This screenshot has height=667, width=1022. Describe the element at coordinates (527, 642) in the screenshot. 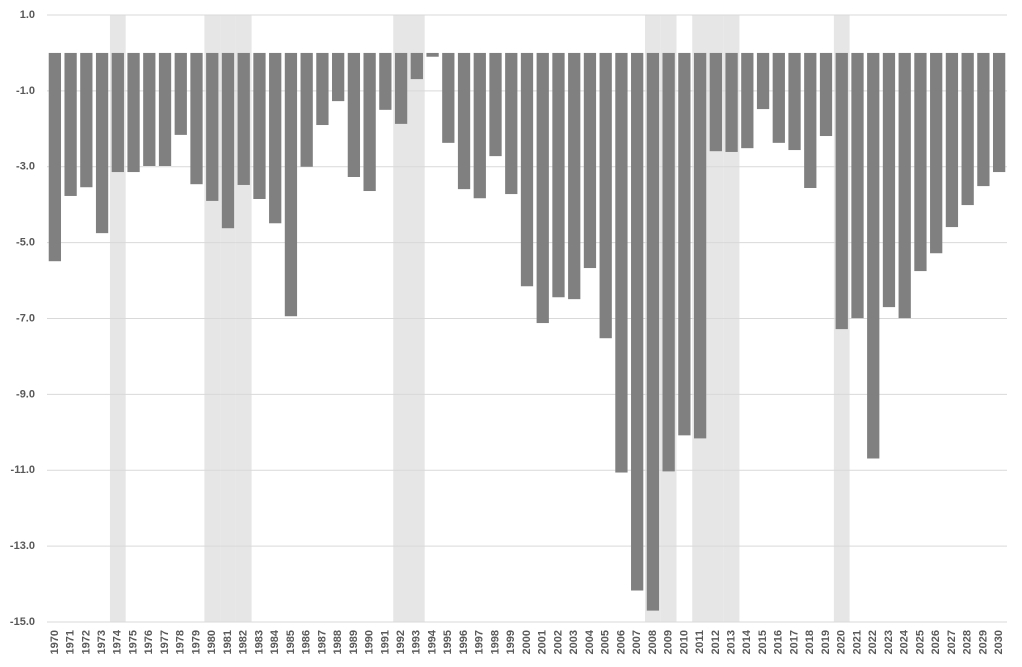

I see `x-tick-label: 2000` at that location.